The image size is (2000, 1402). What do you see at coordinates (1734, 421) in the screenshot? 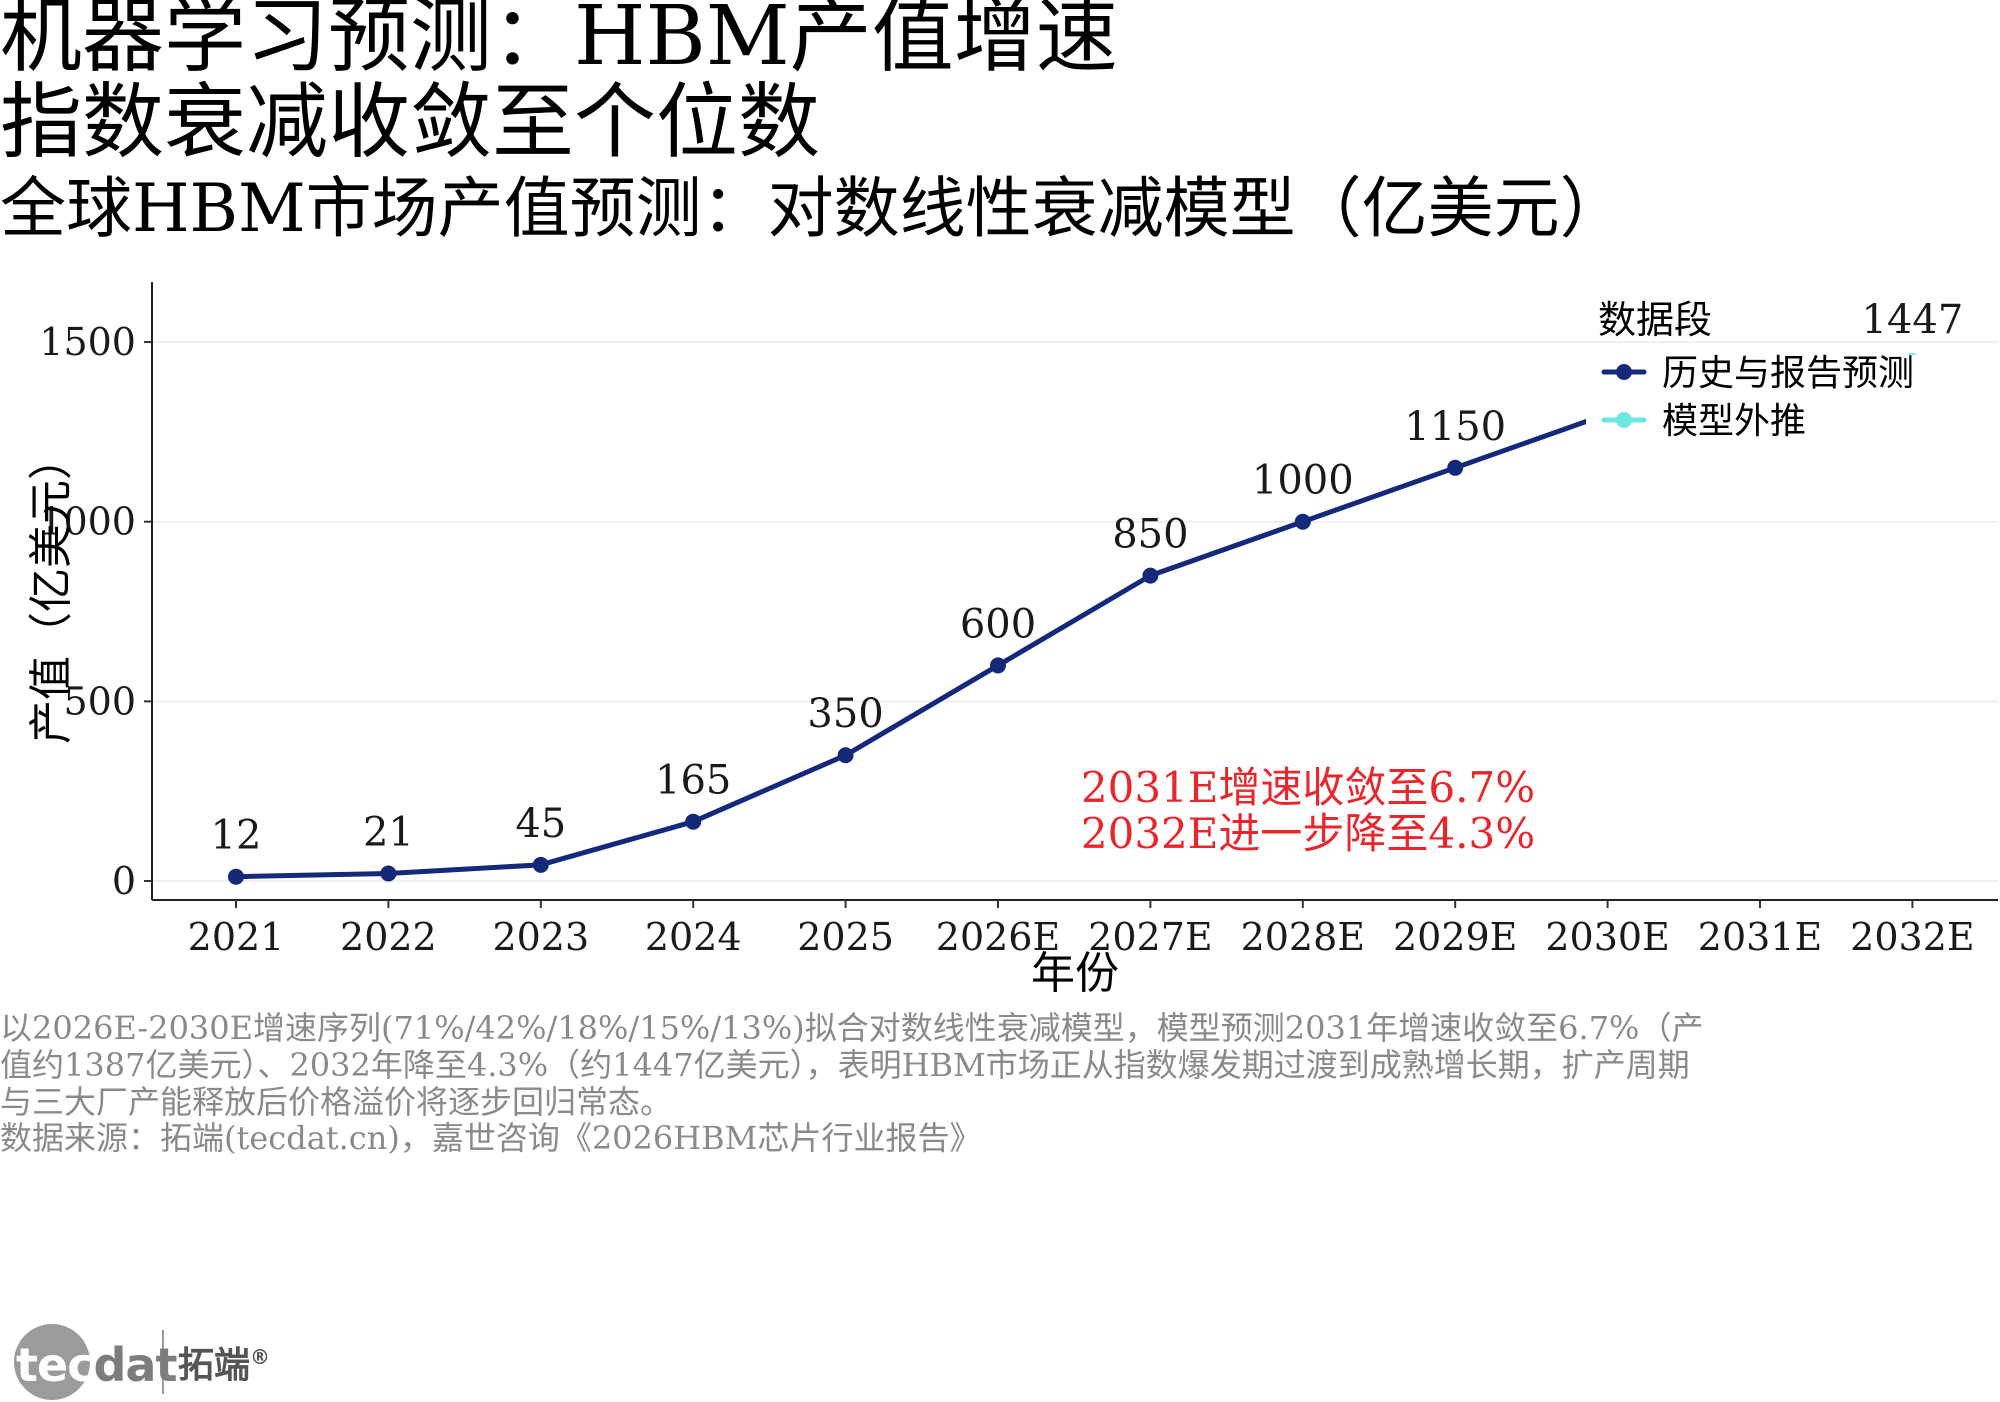
I see `legend-label-1: 模型外推` at bounding box center [1734, 421].